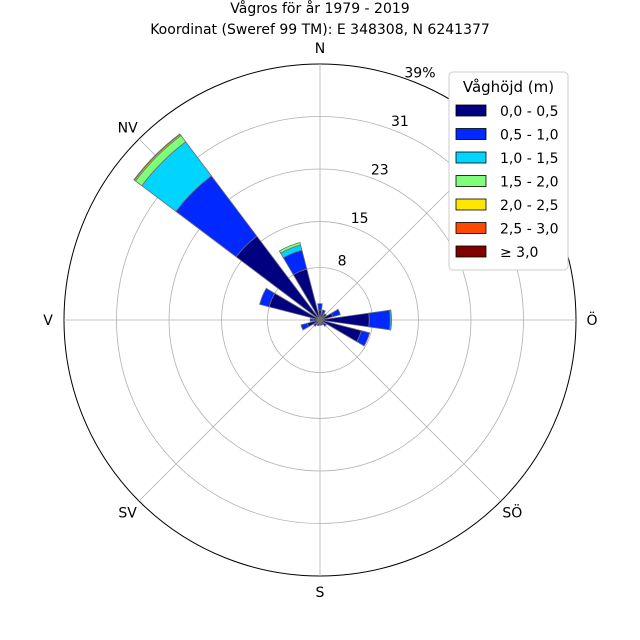 The height and width of the screenshot is (640, 640). What do you see at coordinates (529, 183) in the screenshot?
I see `legend-label: 1,5 - 2,0` at bounding box center [529, 183].